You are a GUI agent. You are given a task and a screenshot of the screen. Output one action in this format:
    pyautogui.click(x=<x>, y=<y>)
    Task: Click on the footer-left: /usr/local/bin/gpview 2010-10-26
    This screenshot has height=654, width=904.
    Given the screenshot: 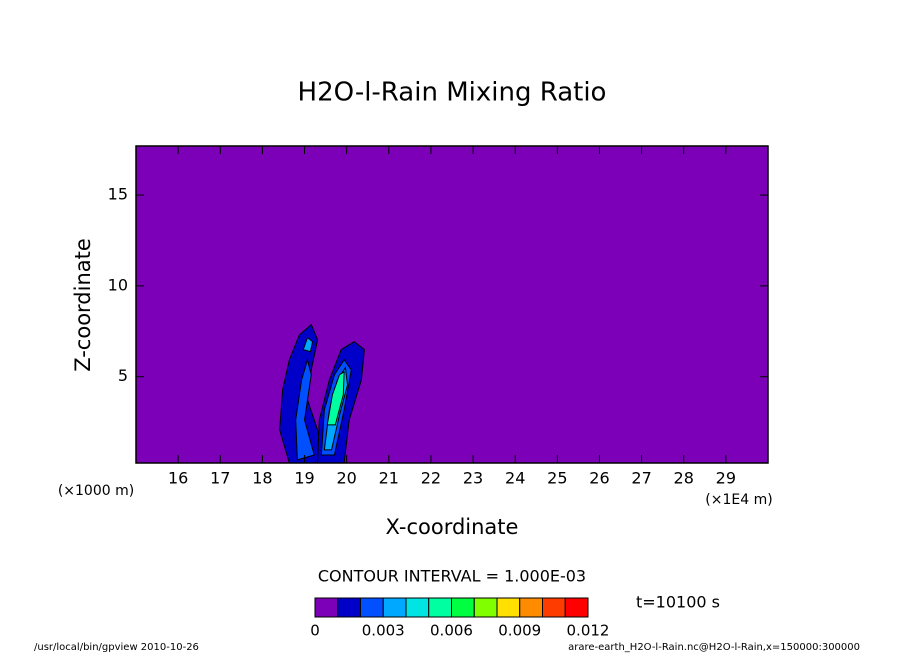 What is the action you would take?
    pyautogui.click(x=116, y=647)
    